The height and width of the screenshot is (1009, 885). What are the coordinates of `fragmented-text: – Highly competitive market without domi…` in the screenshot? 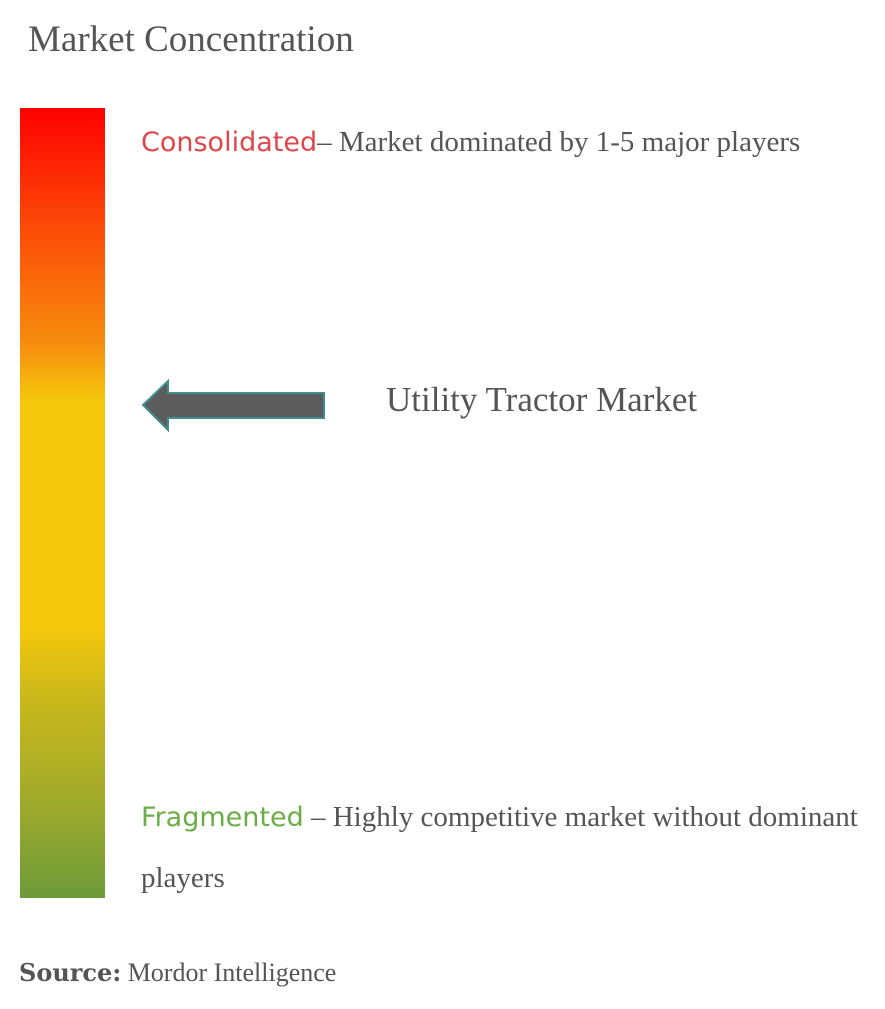 It's located at (499, 847).